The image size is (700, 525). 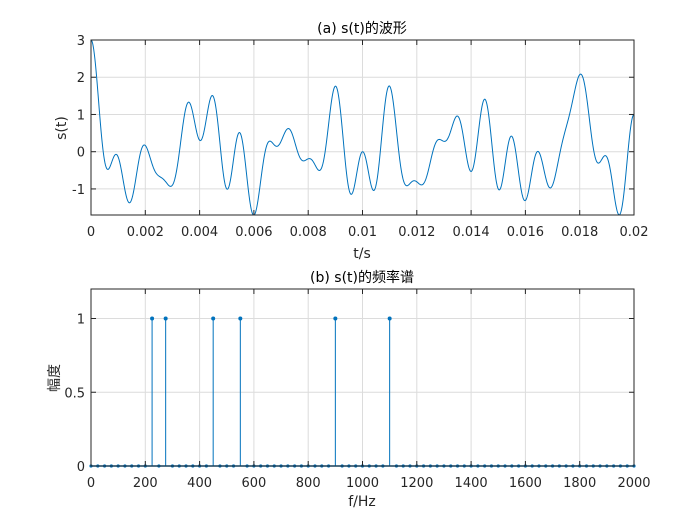 What do you see at coordinates (416, 483) in the screenshot?
I see `spectrum-x-tick-label: 1200` at bounding box center [416, 483].